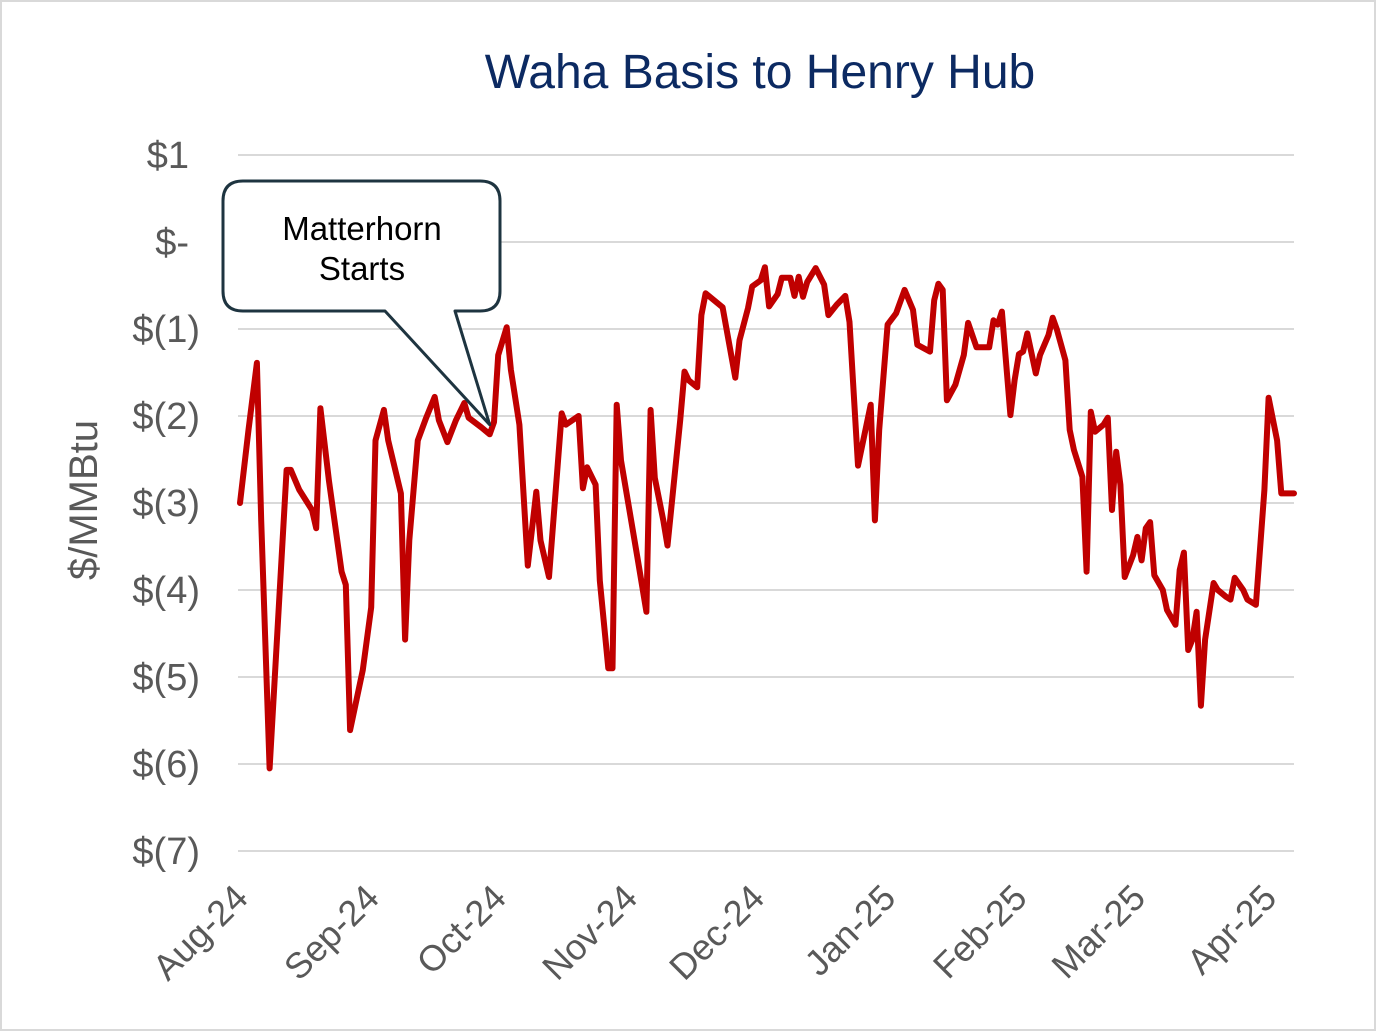  I want to click on y-tick-label: $1, so click(168, 156).